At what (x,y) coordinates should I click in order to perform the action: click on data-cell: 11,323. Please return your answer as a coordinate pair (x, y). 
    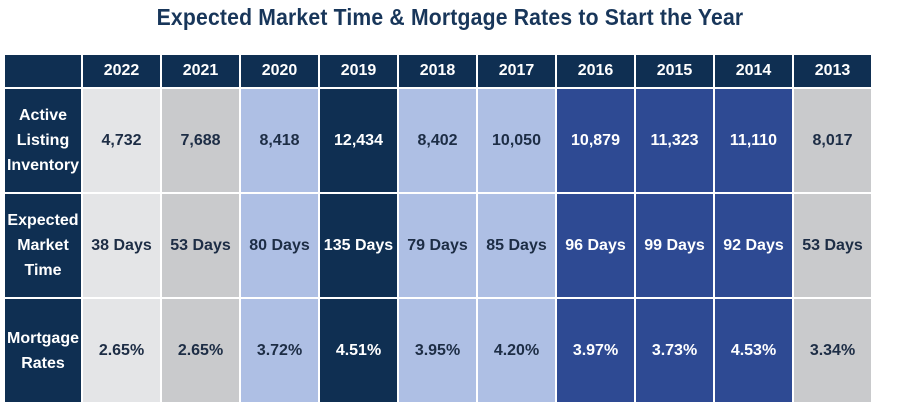
    Looking at the image, I should click on (674, 140).